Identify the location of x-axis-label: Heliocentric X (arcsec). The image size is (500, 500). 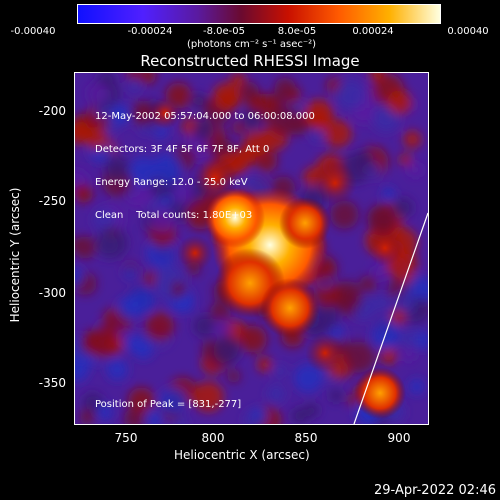
(242, 455).